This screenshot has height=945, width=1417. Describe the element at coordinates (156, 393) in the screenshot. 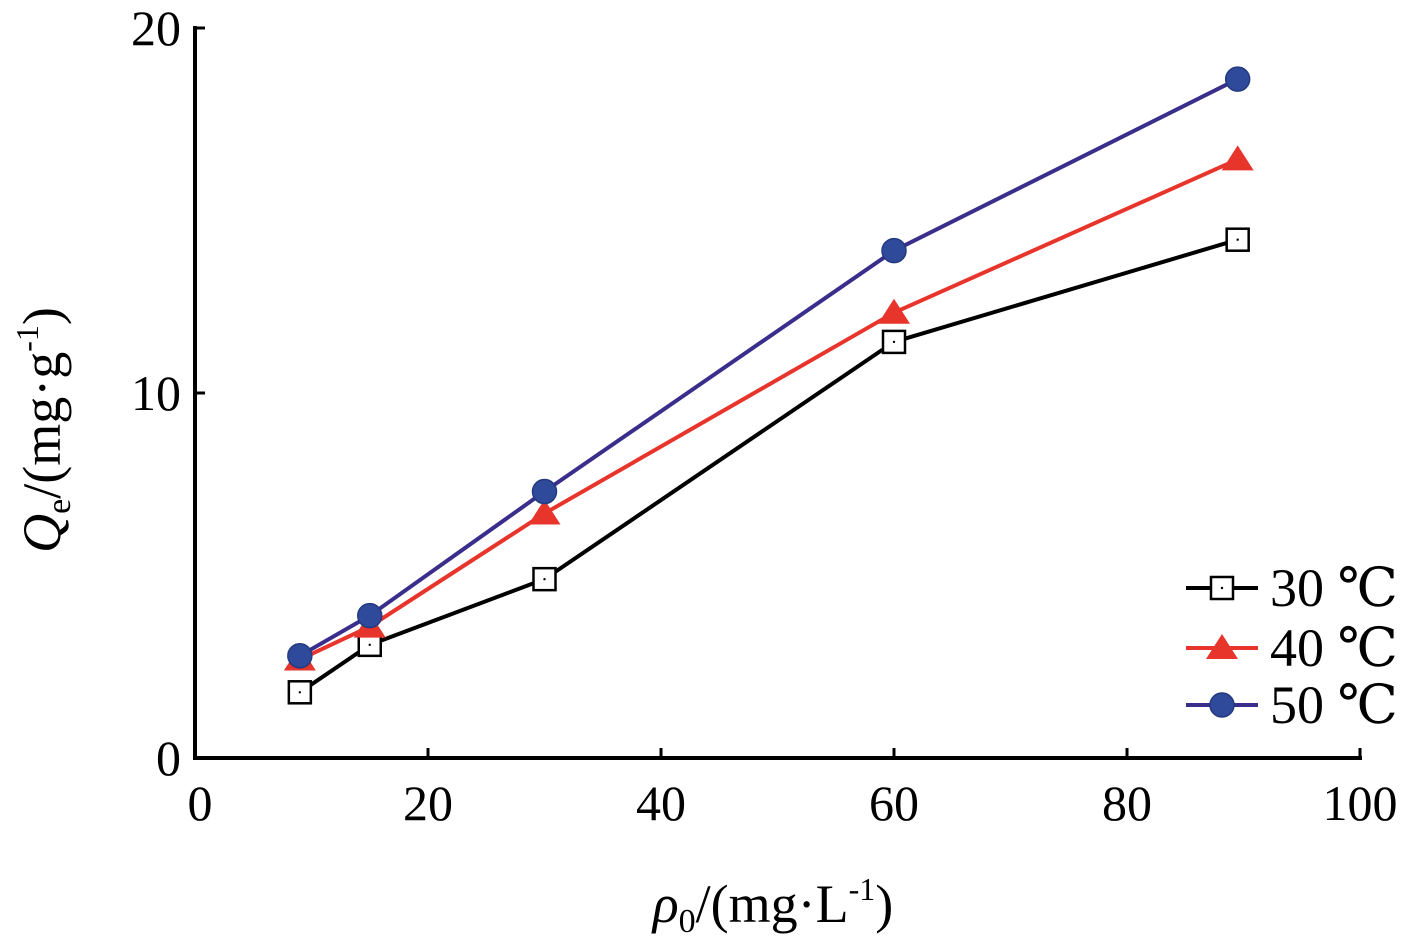

I see `y-tick-label: 10` at that location.